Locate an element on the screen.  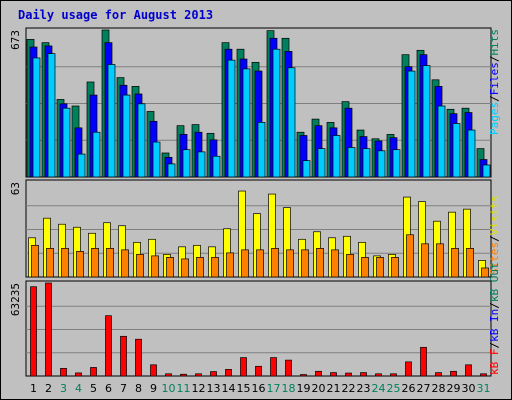
x-tick-label-14: 14 is located at coordinates (229, 388).